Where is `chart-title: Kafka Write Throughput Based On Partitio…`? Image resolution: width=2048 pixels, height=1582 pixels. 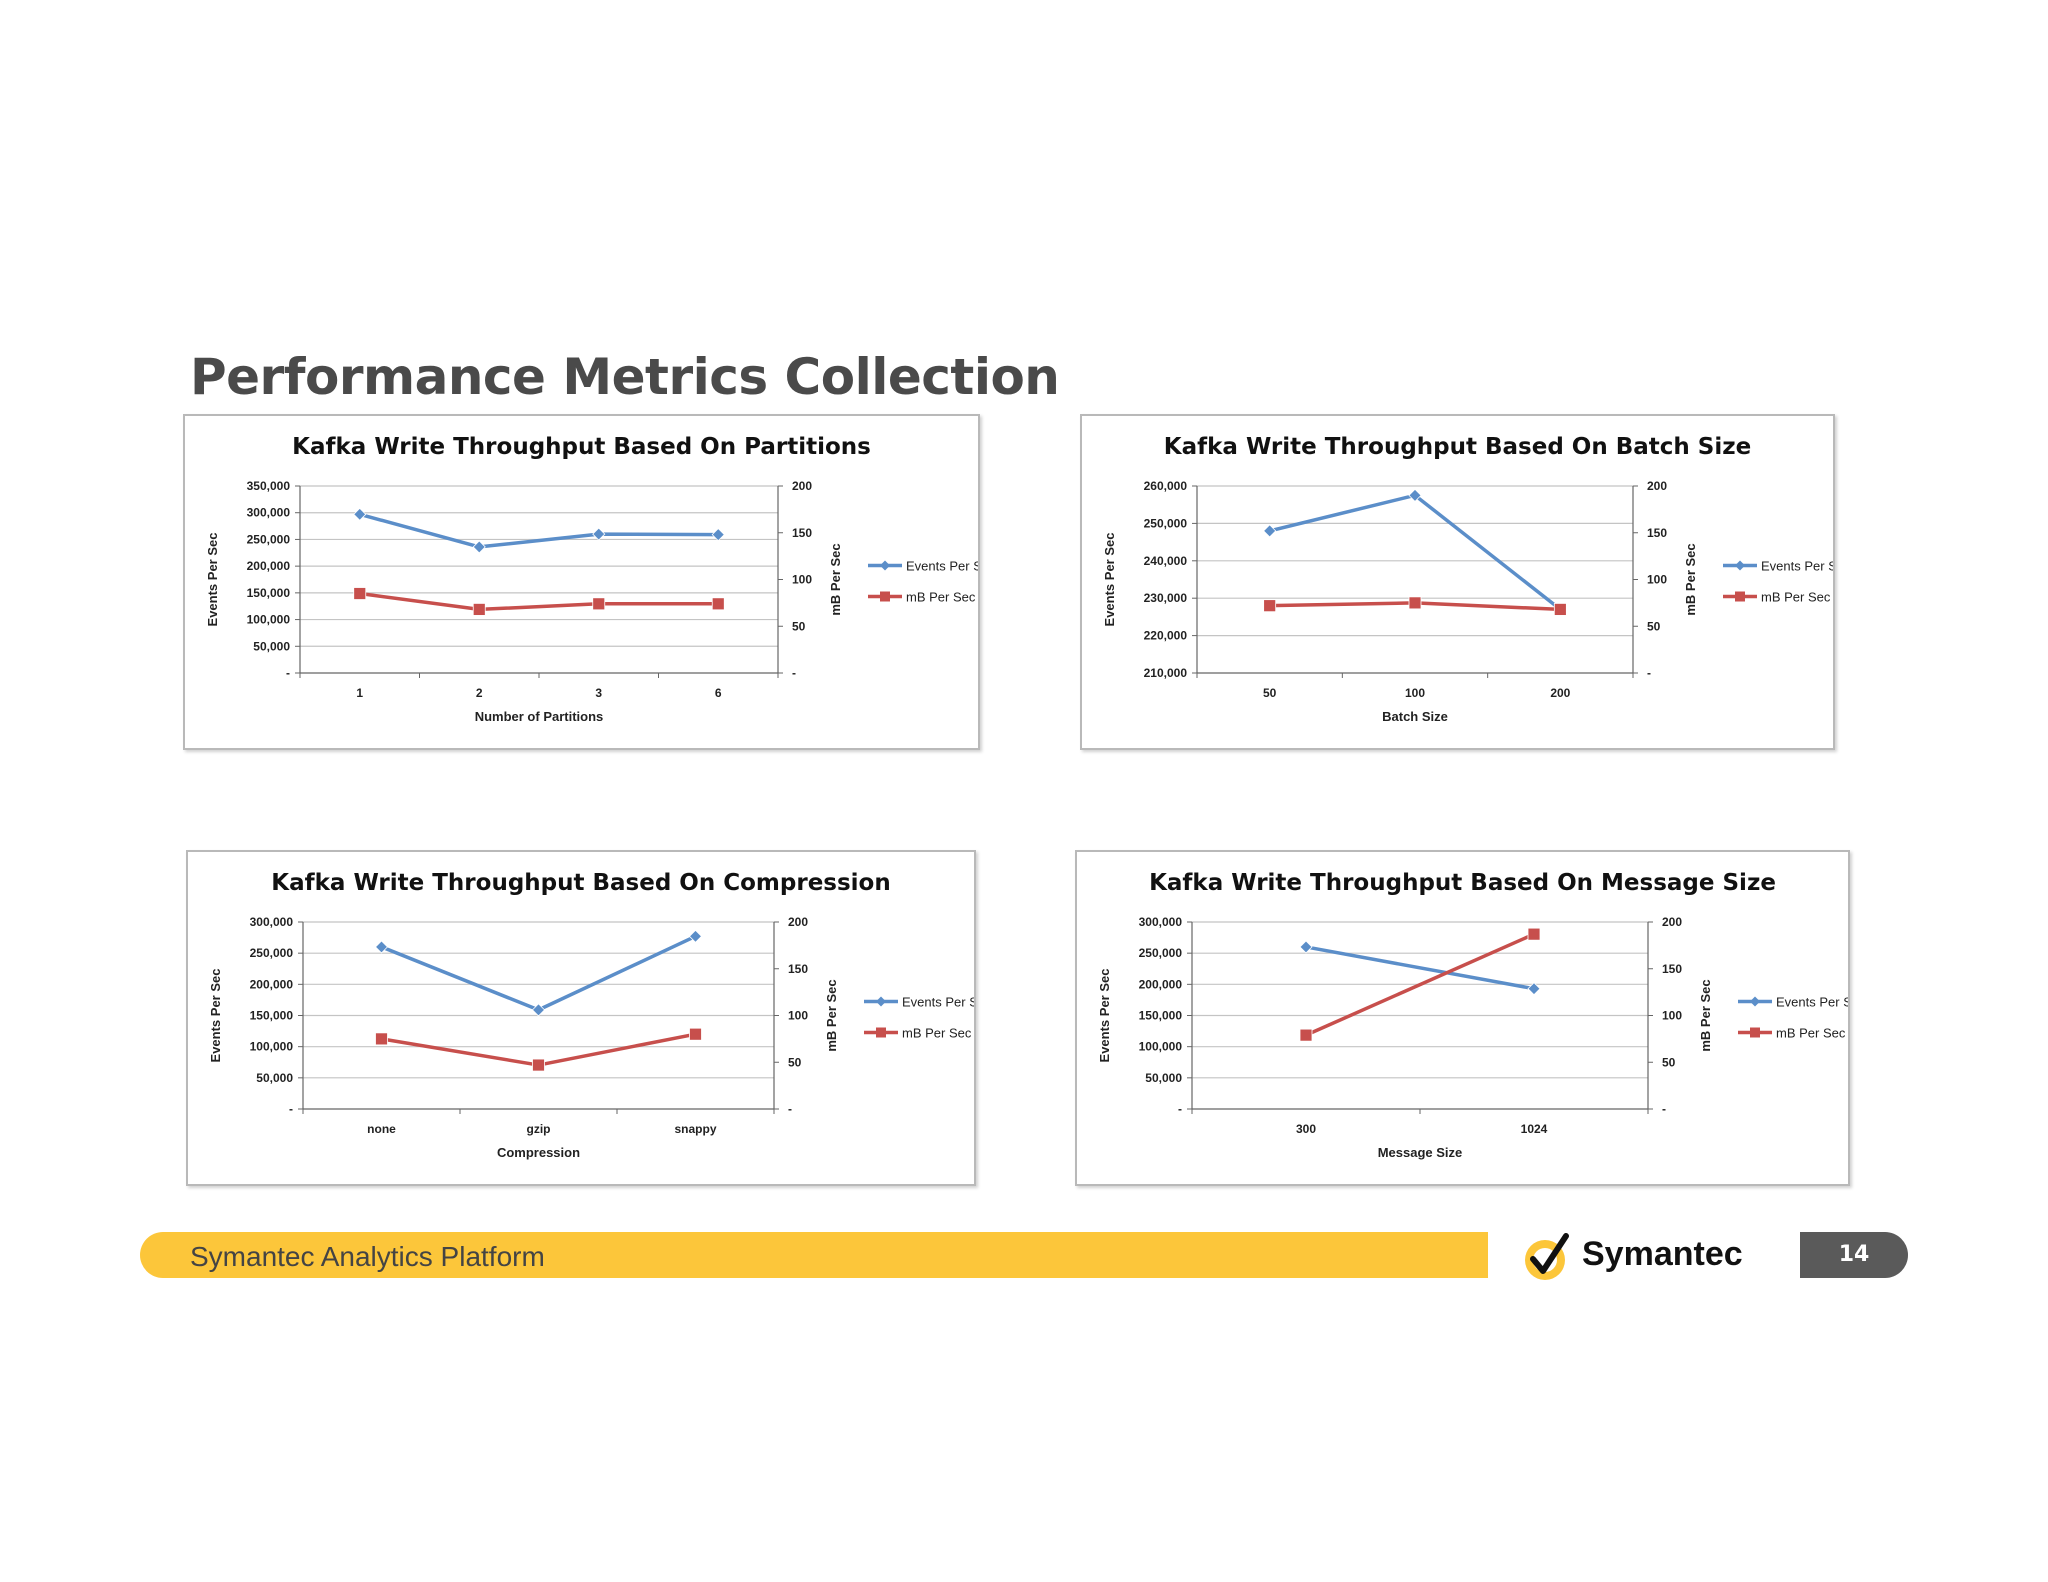 chart-title: Kafka Write Throughput Based On Partitio… is located at coordinates (581, 447).